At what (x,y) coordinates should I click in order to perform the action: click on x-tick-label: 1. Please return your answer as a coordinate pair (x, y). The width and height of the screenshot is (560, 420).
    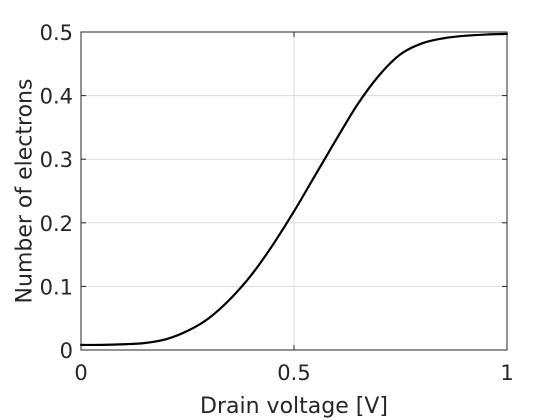
    Looking at the image, I should click on (506, 373).